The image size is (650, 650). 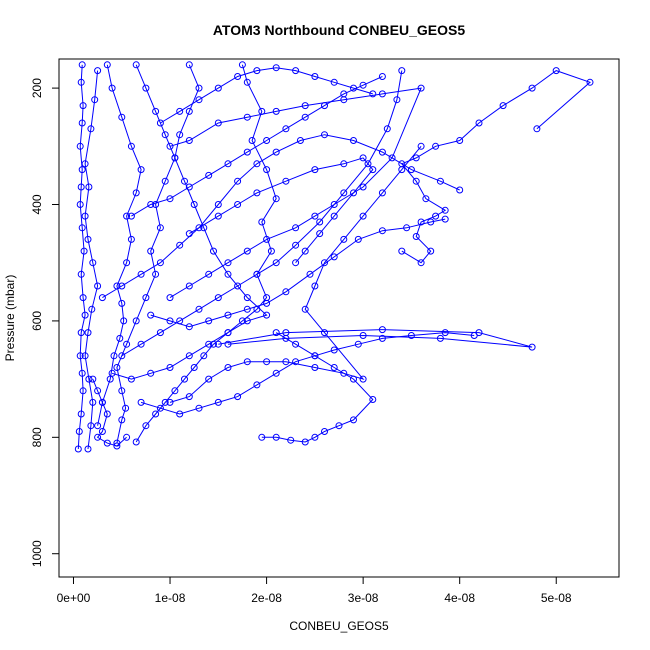 I want to click on x-axis-title: CONBEU_GEOS5, so click(x=339, y=626).